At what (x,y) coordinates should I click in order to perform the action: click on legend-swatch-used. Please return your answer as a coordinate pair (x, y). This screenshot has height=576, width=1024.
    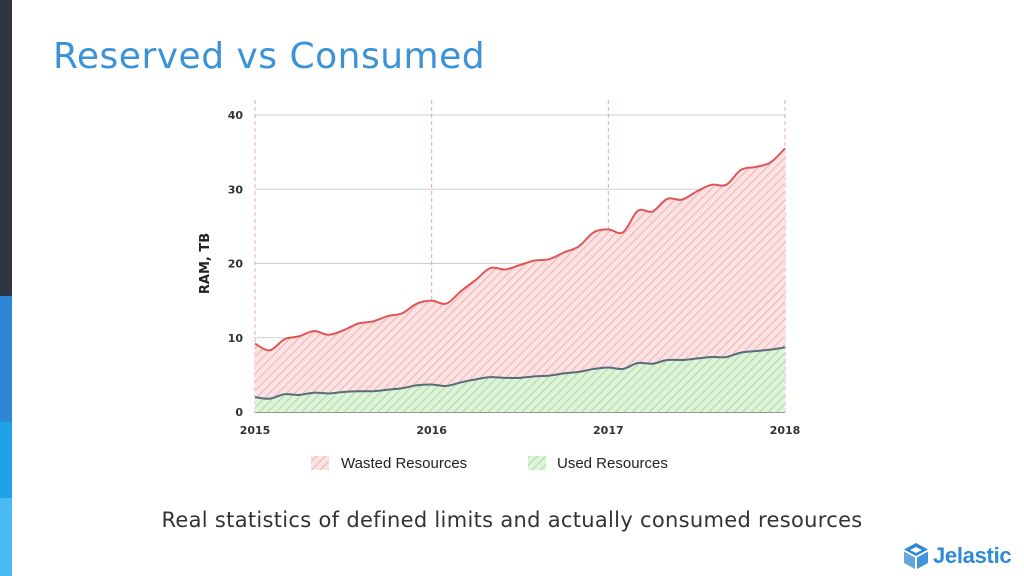
    Looking at the image, I should click on (537, 463).